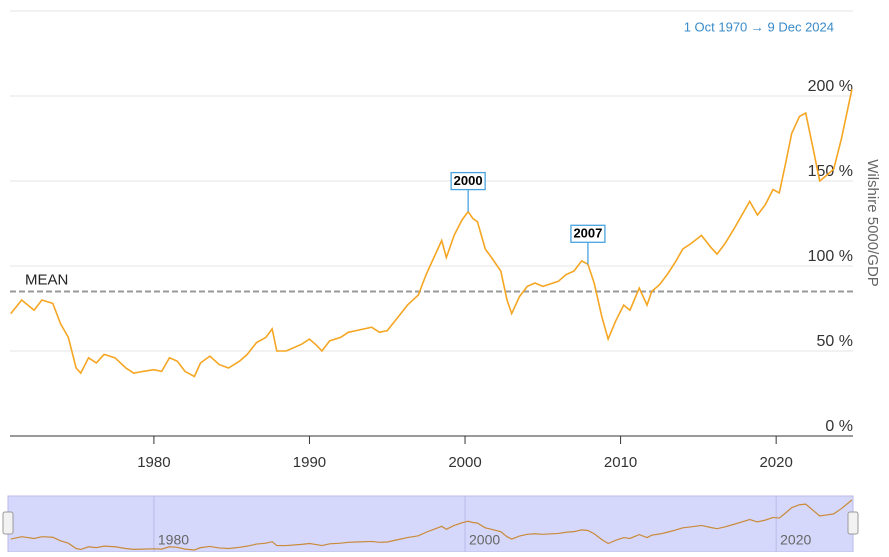 This screenshot has height=557, width=889. I want to click on x-tick-label: 2020, so click(775, 462).